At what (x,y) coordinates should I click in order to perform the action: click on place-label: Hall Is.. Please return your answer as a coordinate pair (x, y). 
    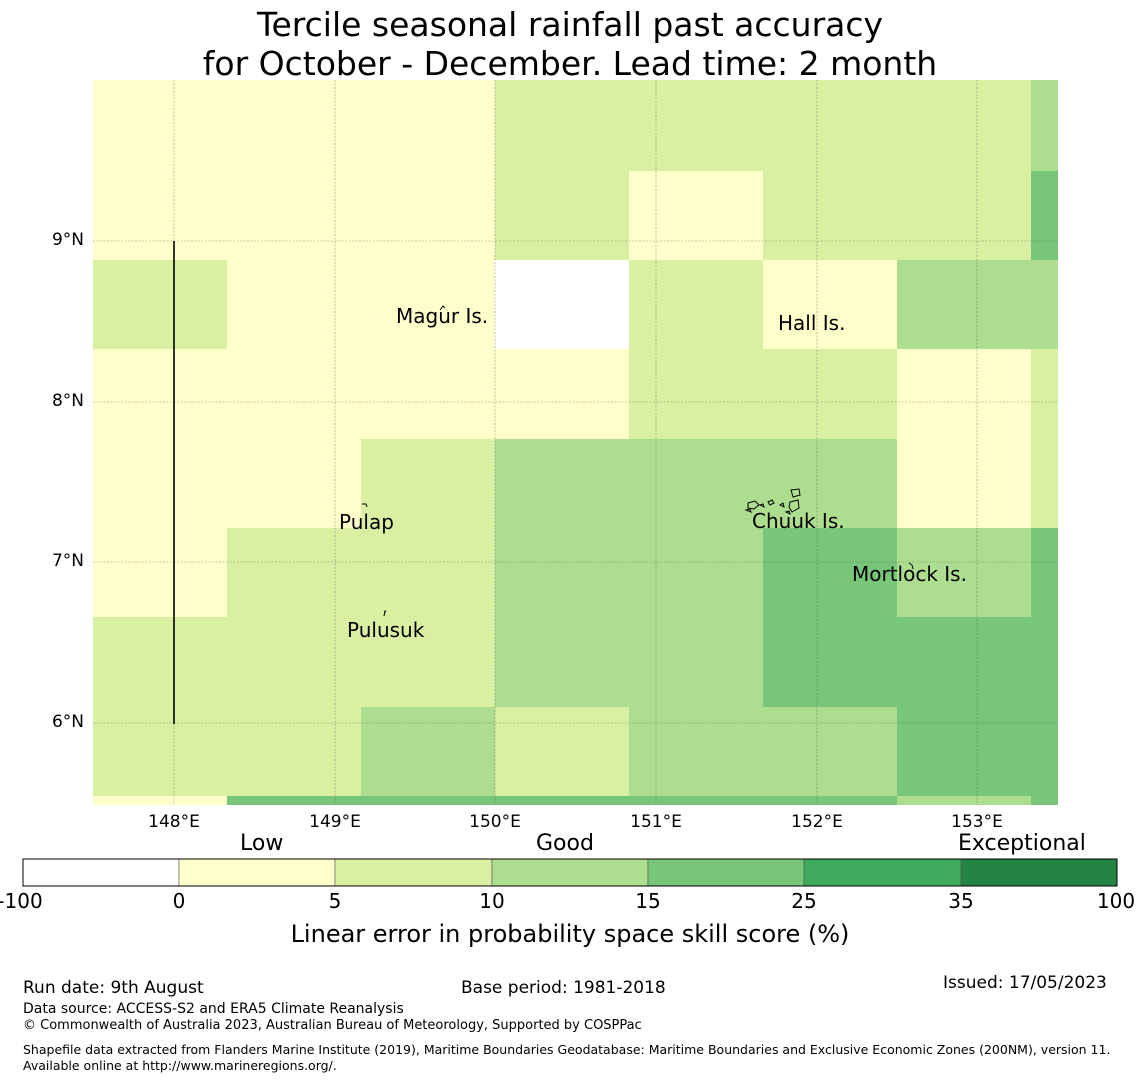
    Looking at the image, I should click on (811, 323).